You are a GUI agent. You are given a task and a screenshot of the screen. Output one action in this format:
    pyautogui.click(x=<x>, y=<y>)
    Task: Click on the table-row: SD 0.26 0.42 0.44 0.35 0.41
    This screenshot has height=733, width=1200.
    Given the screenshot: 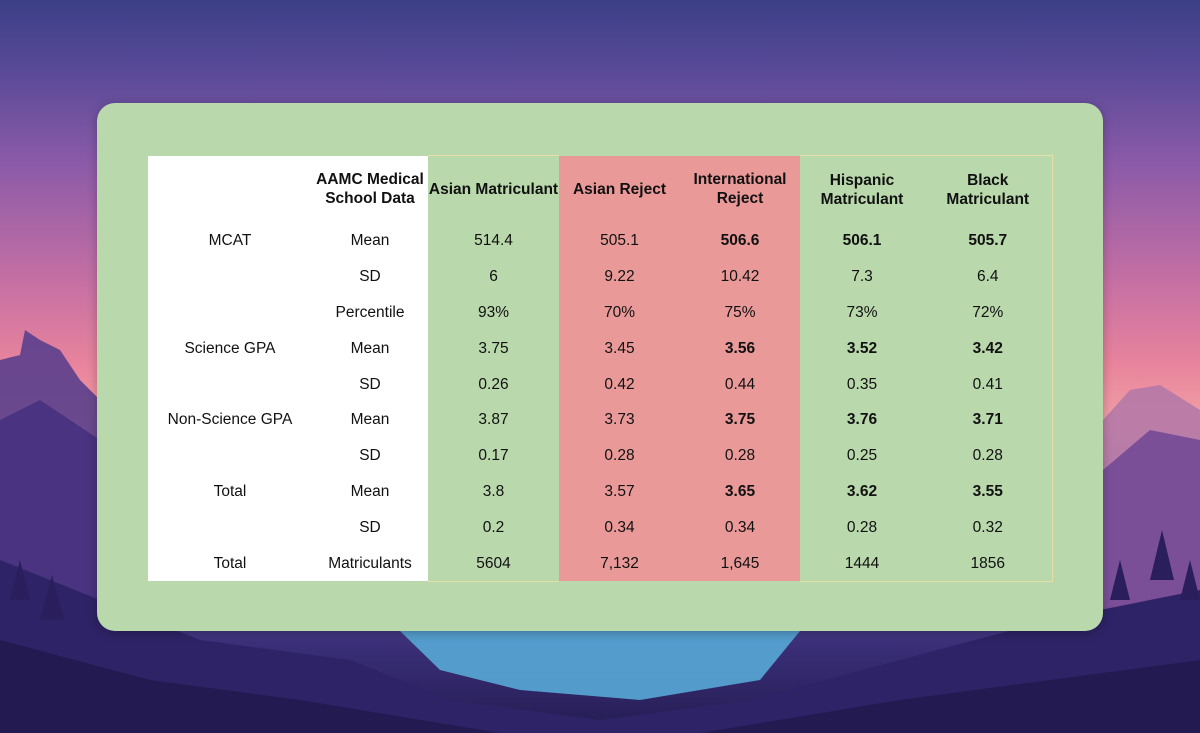 What is the action you would take?
    pyautogui.click(x=600, y=384)
    